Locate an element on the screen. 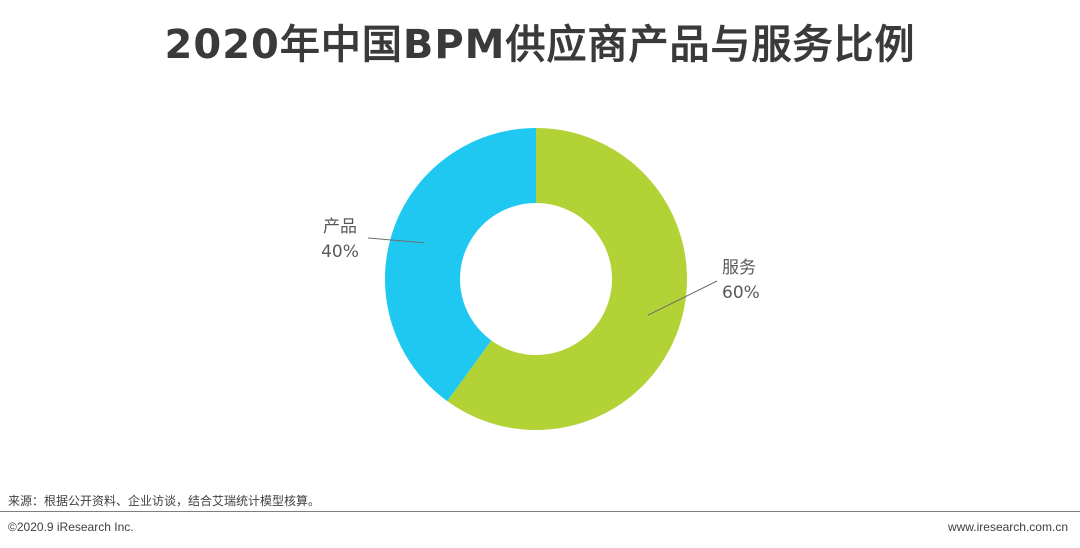  chart-title: 2020年中国BPM供应商产品与服务比例 is located at coordinates (540, 45).